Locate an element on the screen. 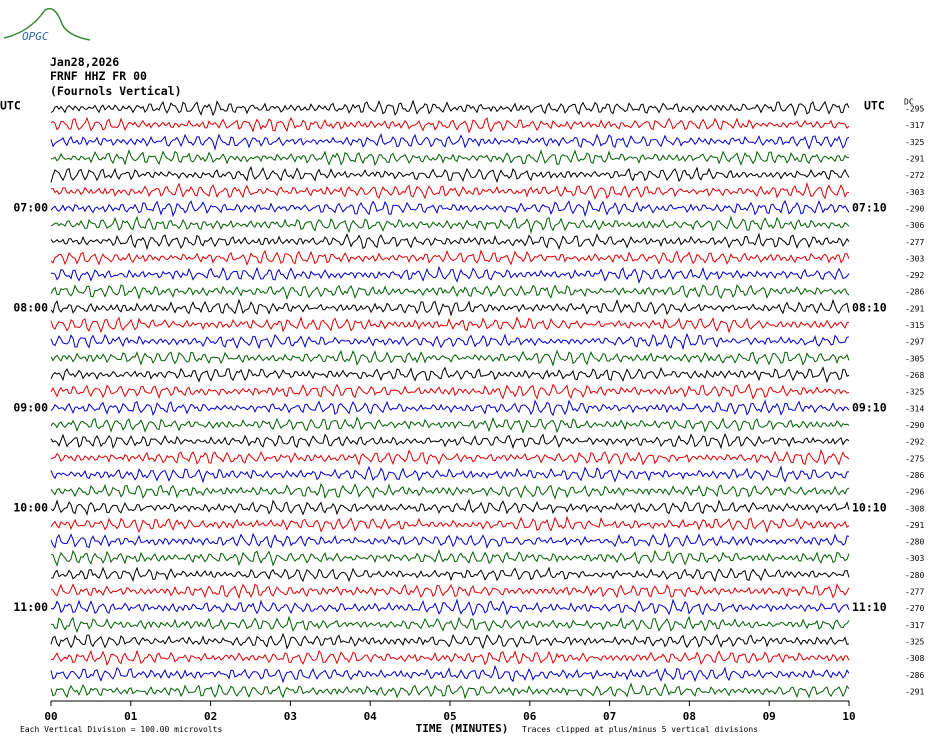 The width and height of the screenshot is (930, 744). x-tick-label: 03 is located at coordinates (290, 716).